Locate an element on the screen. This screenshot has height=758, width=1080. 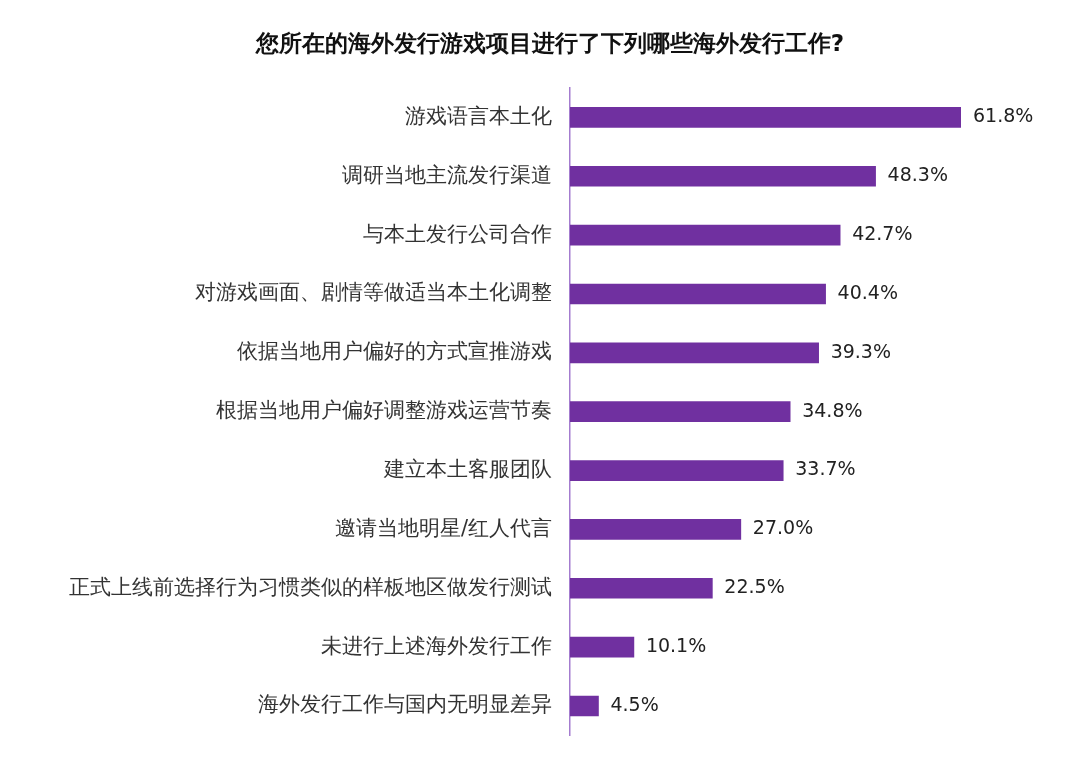
y-tick-label: 与本土发行公司合作 is located at coordinates (457, 233).